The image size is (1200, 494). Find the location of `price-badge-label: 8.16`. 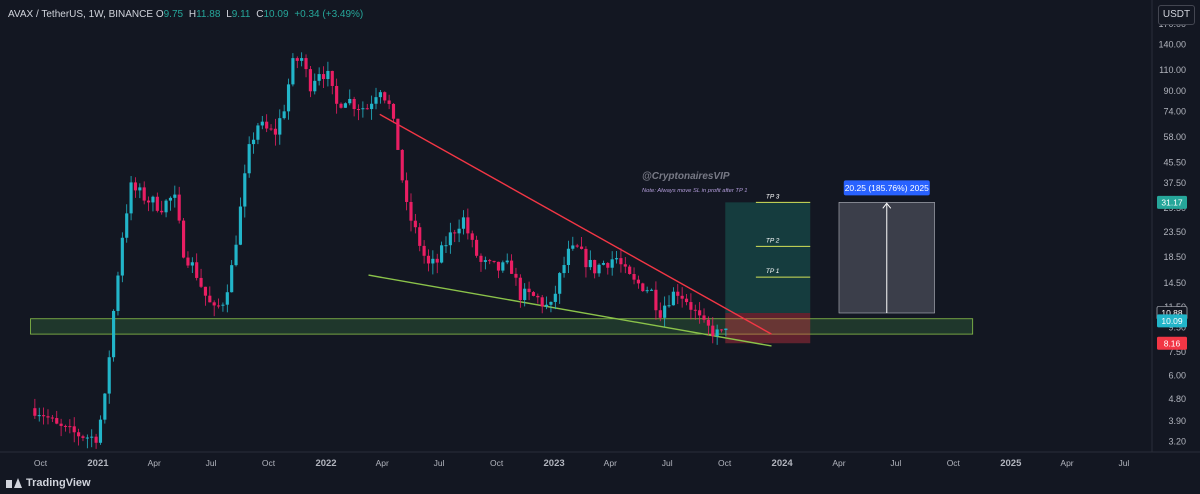

price-badge-label: 8.16 is located at coordinates (1172, 343).